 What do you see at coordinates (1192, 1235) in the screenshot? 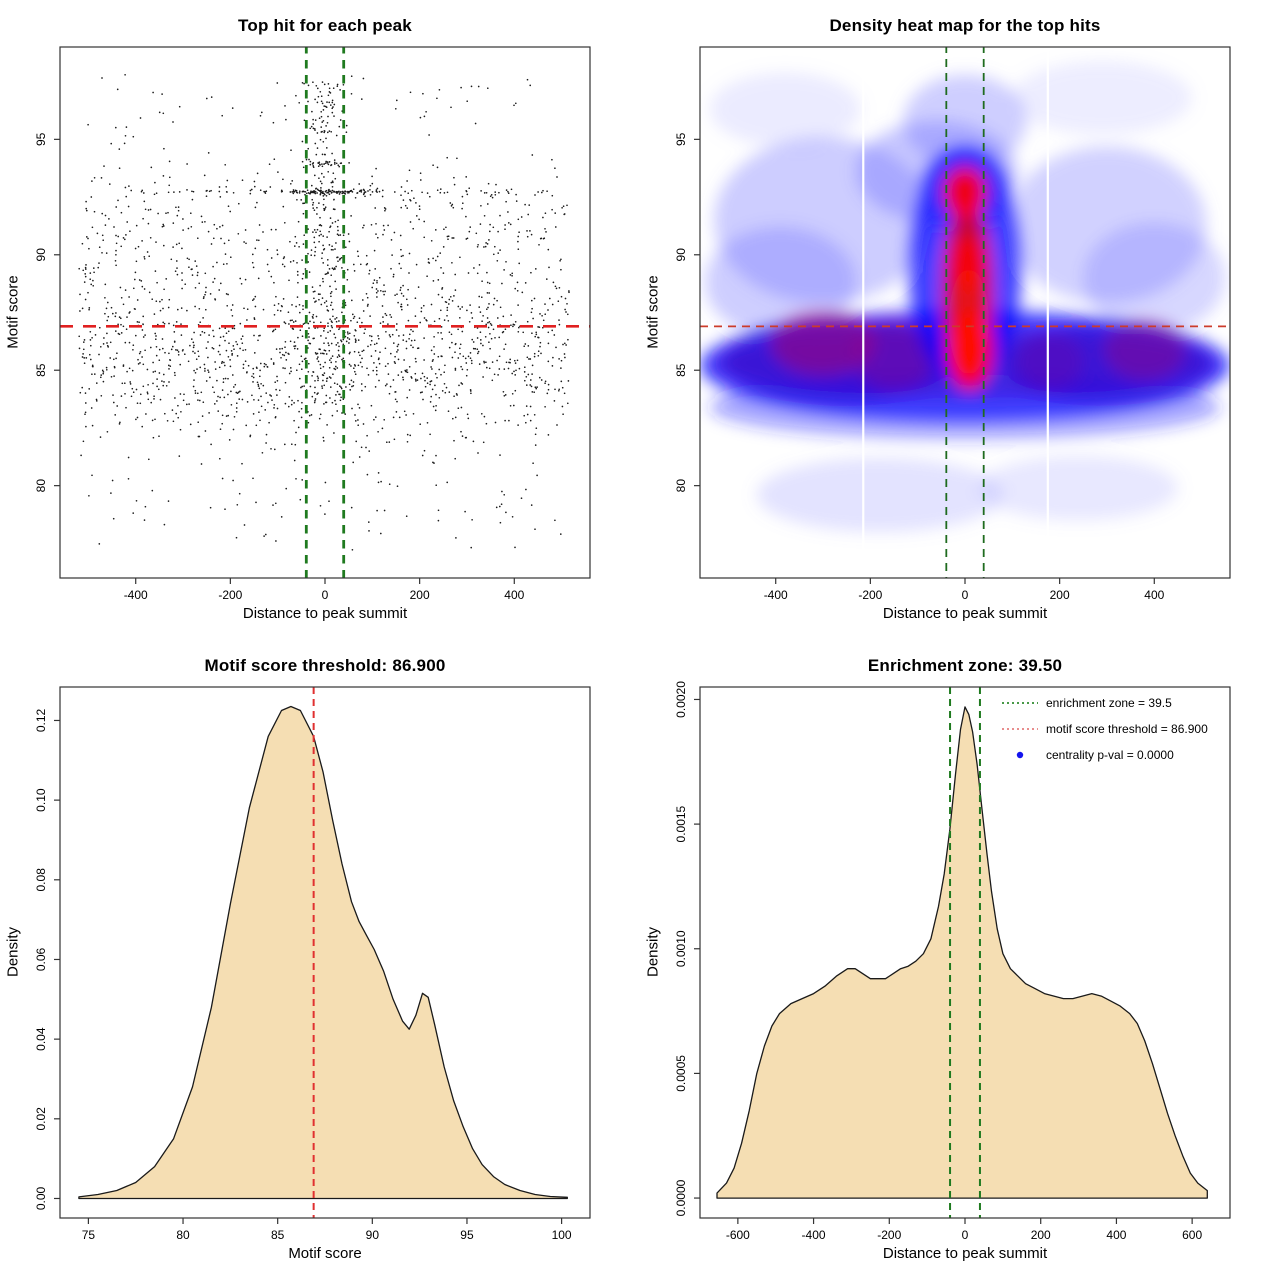
I see `x-tick-label: 600` at bounding box center [1192, 1235].